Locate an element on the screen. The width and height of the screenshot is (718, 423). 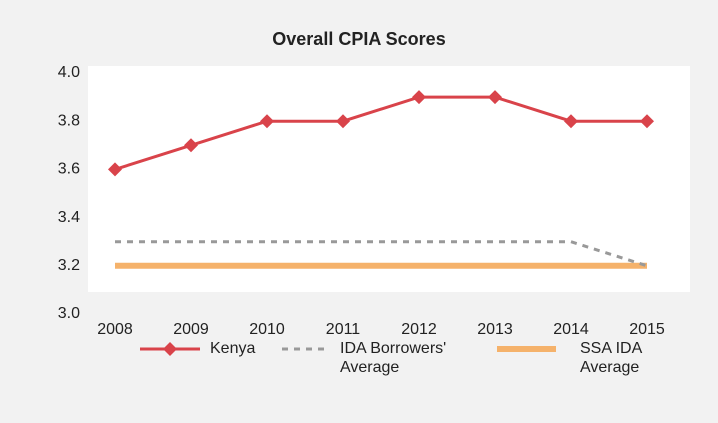
x-tick-label: 2008 is located at coordinates (115, 329).